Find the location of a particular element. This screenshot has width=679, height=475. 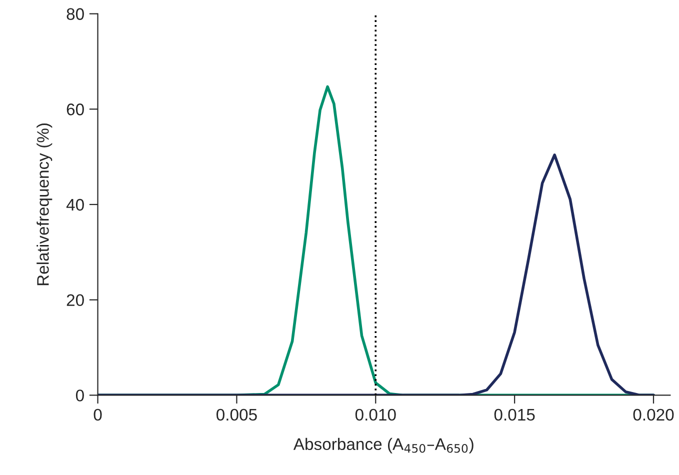

y-tick-label: 20 is located at coordinates (75, 300).